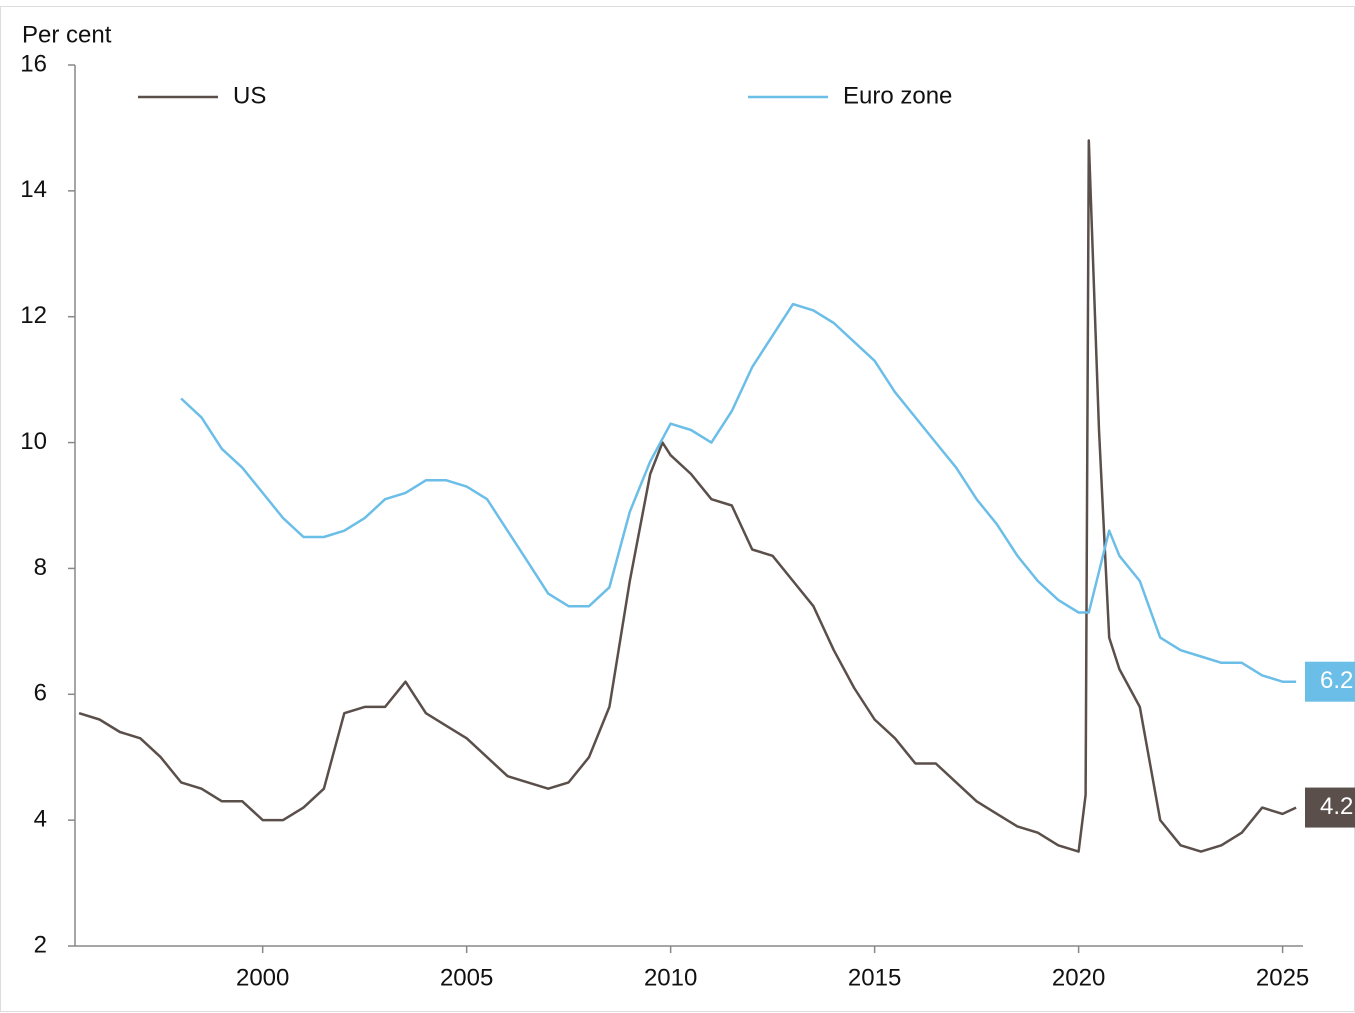 This screenshot has height=1013, width=1355. I want to click on y-tick-label: 6, so click(40, 693).